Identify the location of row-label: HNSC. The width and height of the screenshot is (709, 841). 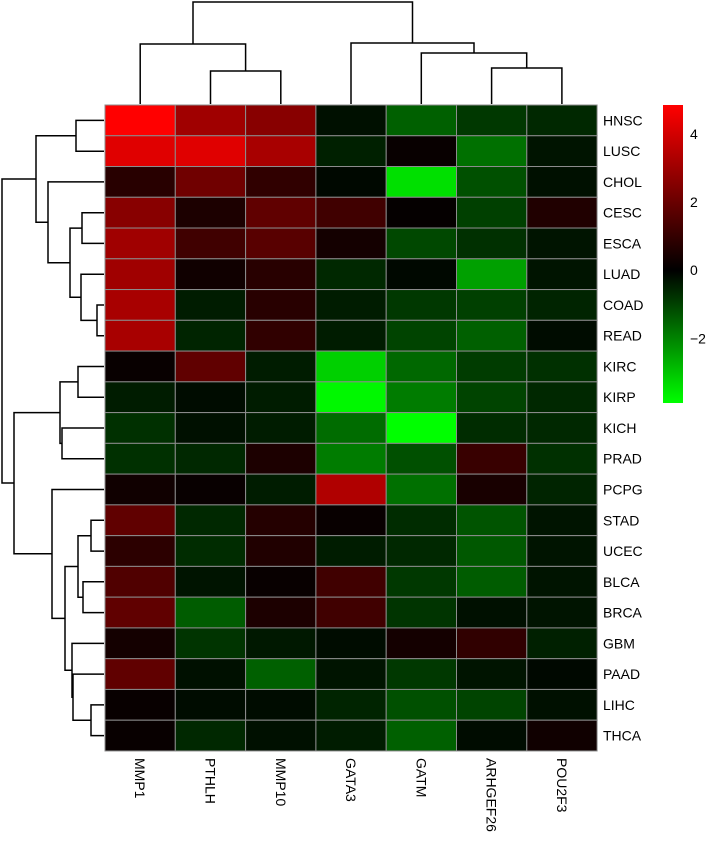
(623, 120).